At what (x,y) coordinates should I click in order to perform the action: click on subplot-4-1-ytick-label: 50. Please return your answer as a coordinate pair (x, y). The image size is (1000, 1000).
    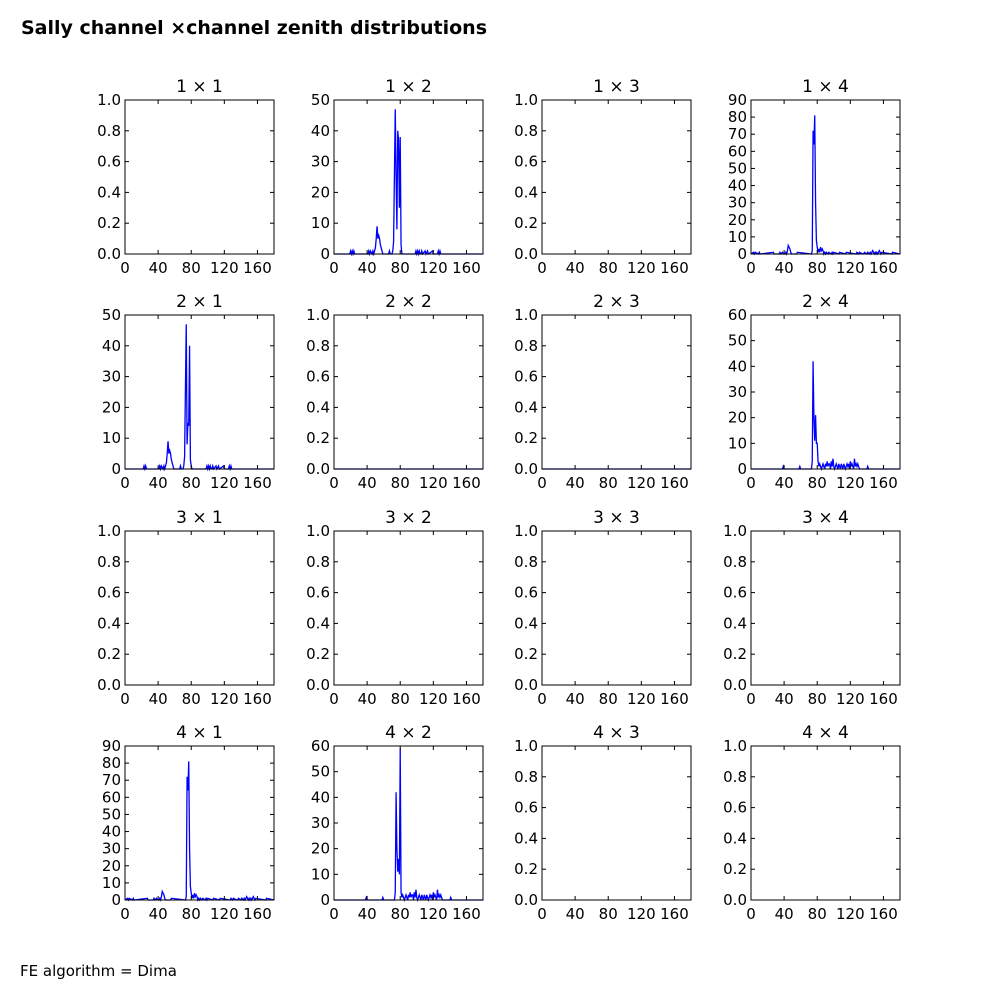
    Looking at the image, I should click on (111, 814).